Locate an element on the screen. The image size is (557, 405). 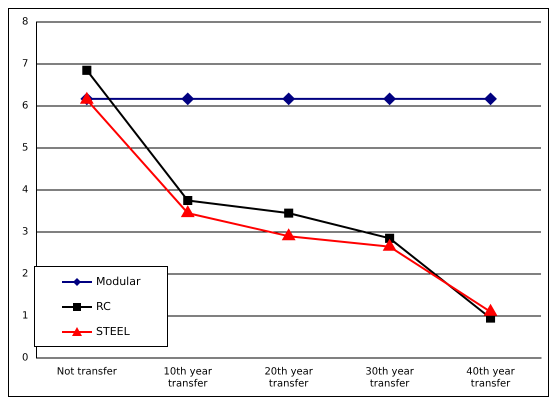
x-tick-label: 30th year transfer is located at coordinates (390, 378).